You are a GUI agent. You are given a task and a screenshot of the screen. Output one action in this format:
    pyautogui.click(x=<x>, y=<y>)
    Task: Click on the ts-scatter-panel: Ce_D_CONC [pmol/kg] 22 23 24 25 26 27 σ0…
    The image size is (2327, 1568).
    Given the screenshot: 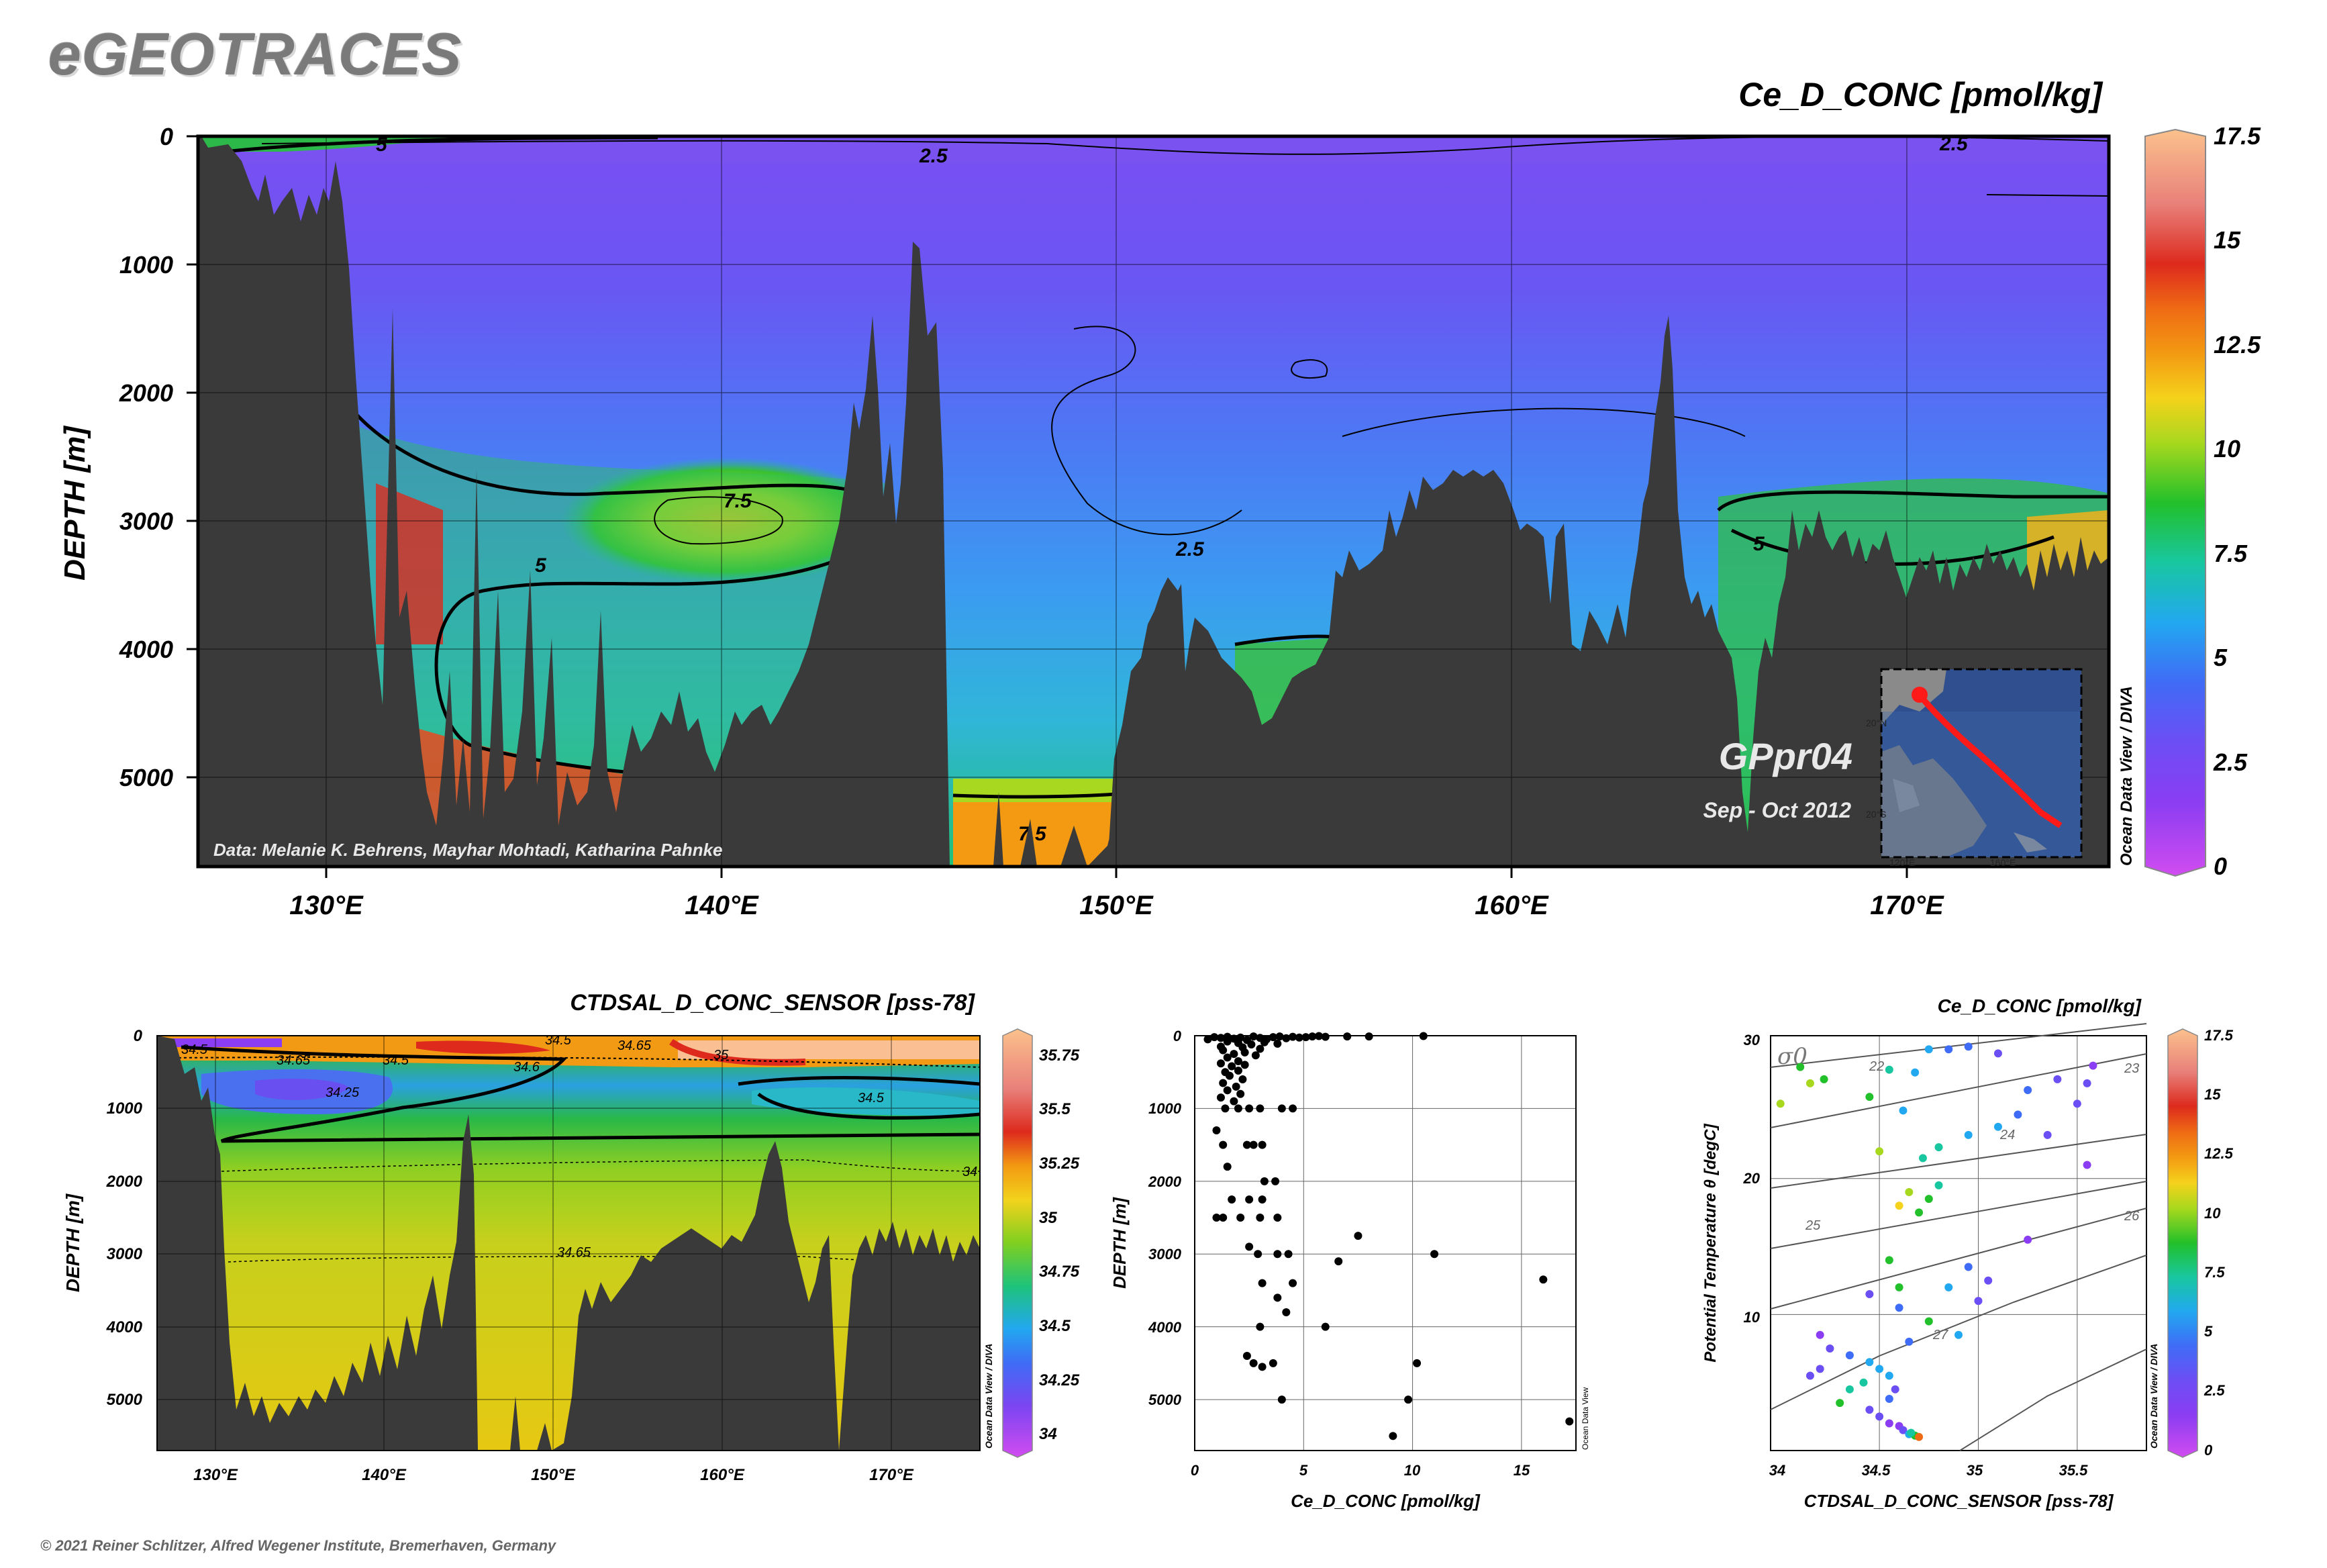 What is the action you would take?
    pyautogui.click(x=1967, y=1253)
    